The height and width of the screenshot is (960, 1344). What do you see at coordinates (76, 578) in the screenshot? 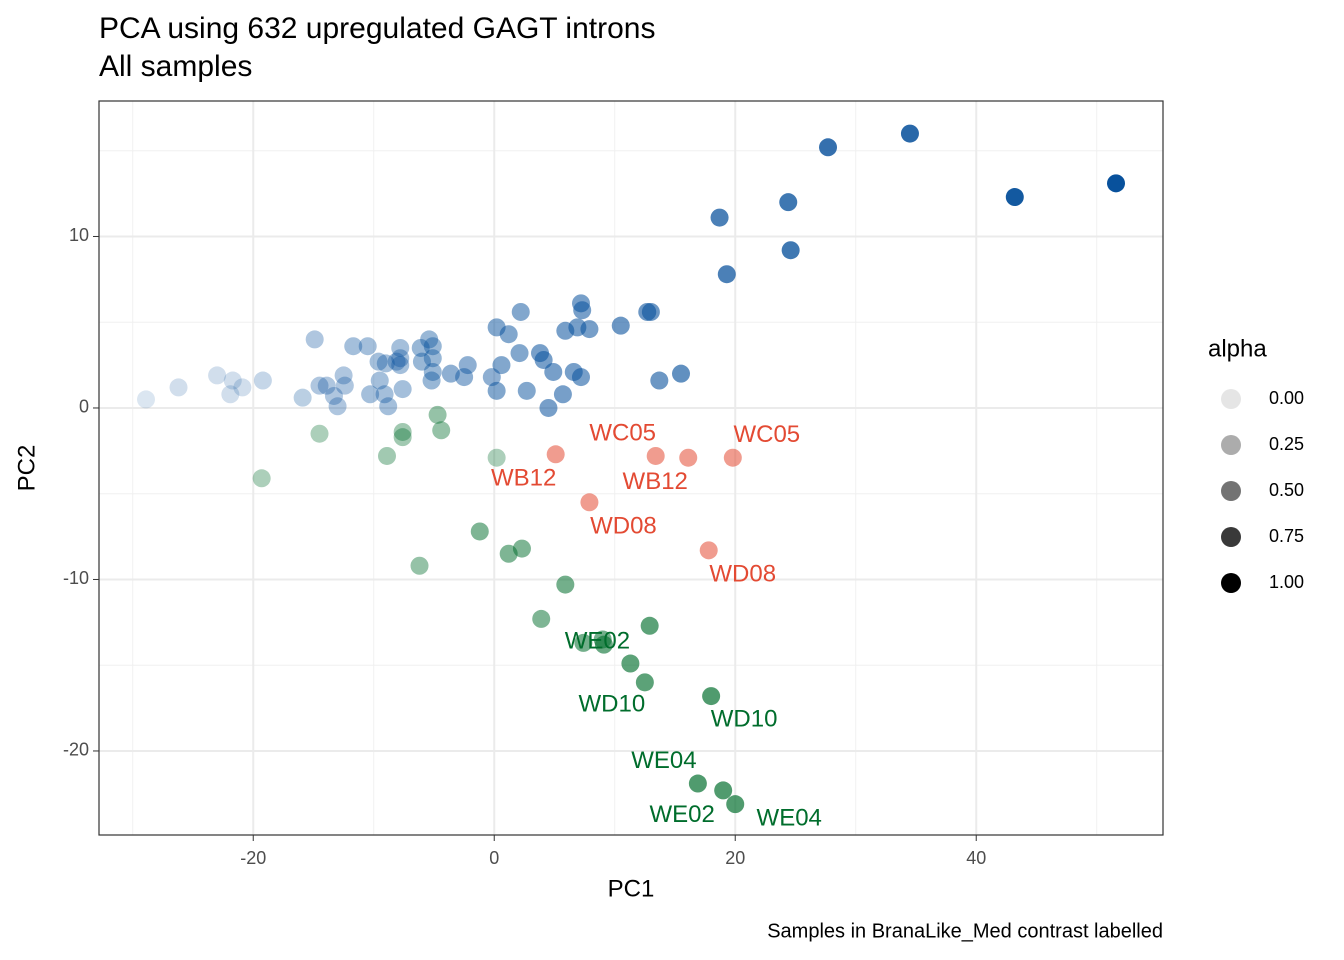
I see `y-tick-label: -10` at bounding box center [76, 578].